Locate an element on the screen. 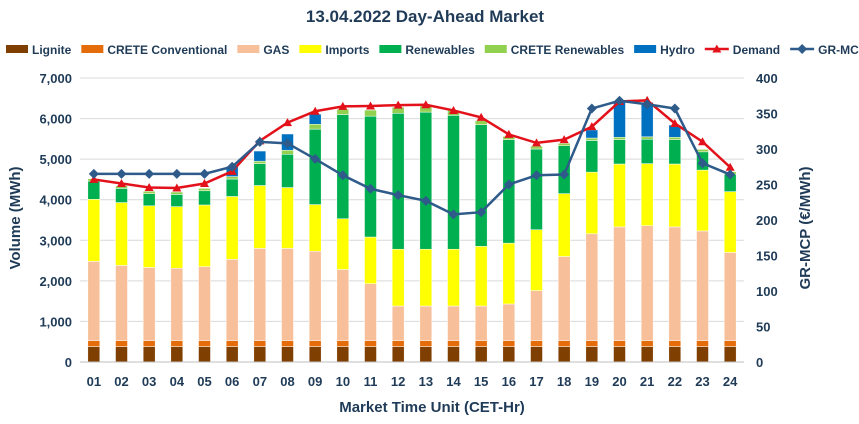 Image resolution: width=859 pixels, height=424 pixels. y-tick-label: 4,000 is located at coordinates (55, 200).